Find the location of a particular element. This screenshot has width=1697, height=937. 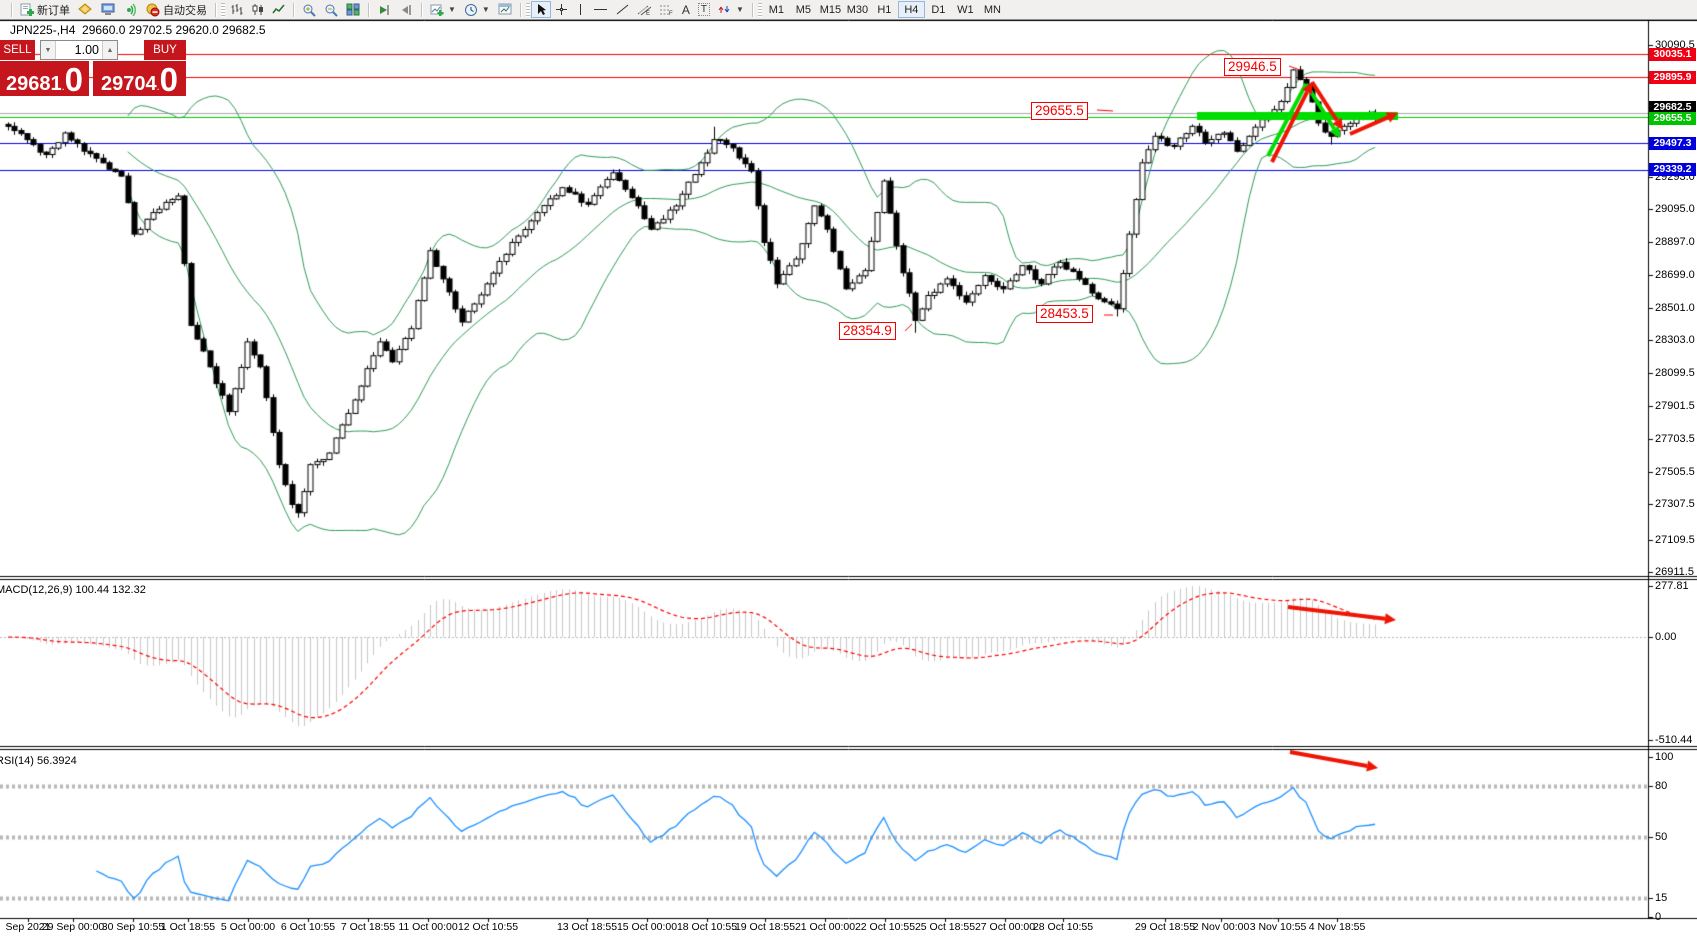

trendline-icon is located at coordinates (622, 9).